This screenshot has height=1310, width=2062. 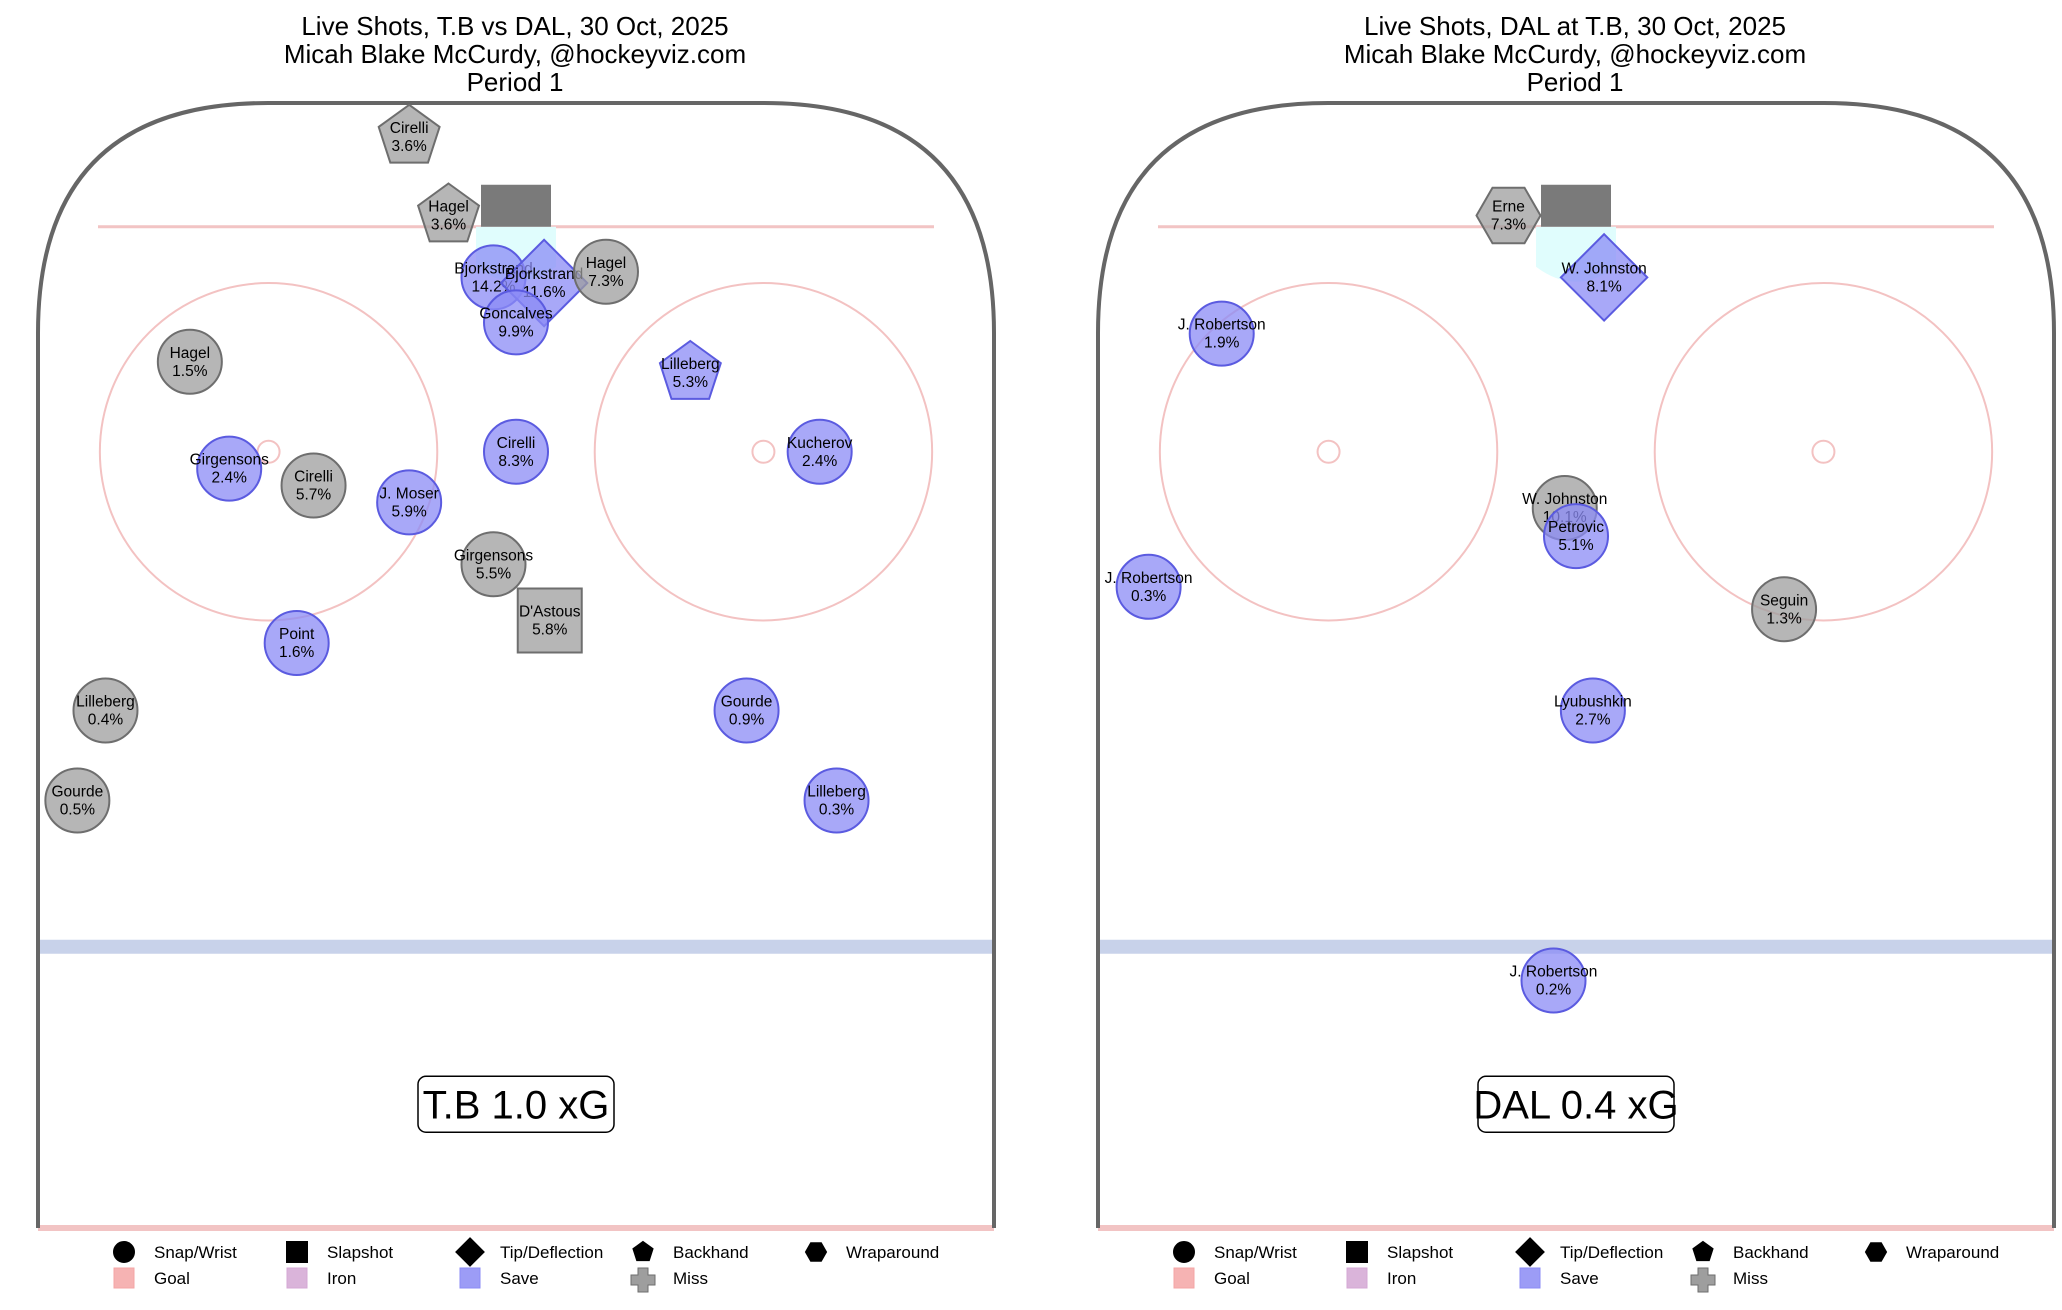 I want to click on xg-label: DAL 0.4 xG, so click(x=1575, y=1105).